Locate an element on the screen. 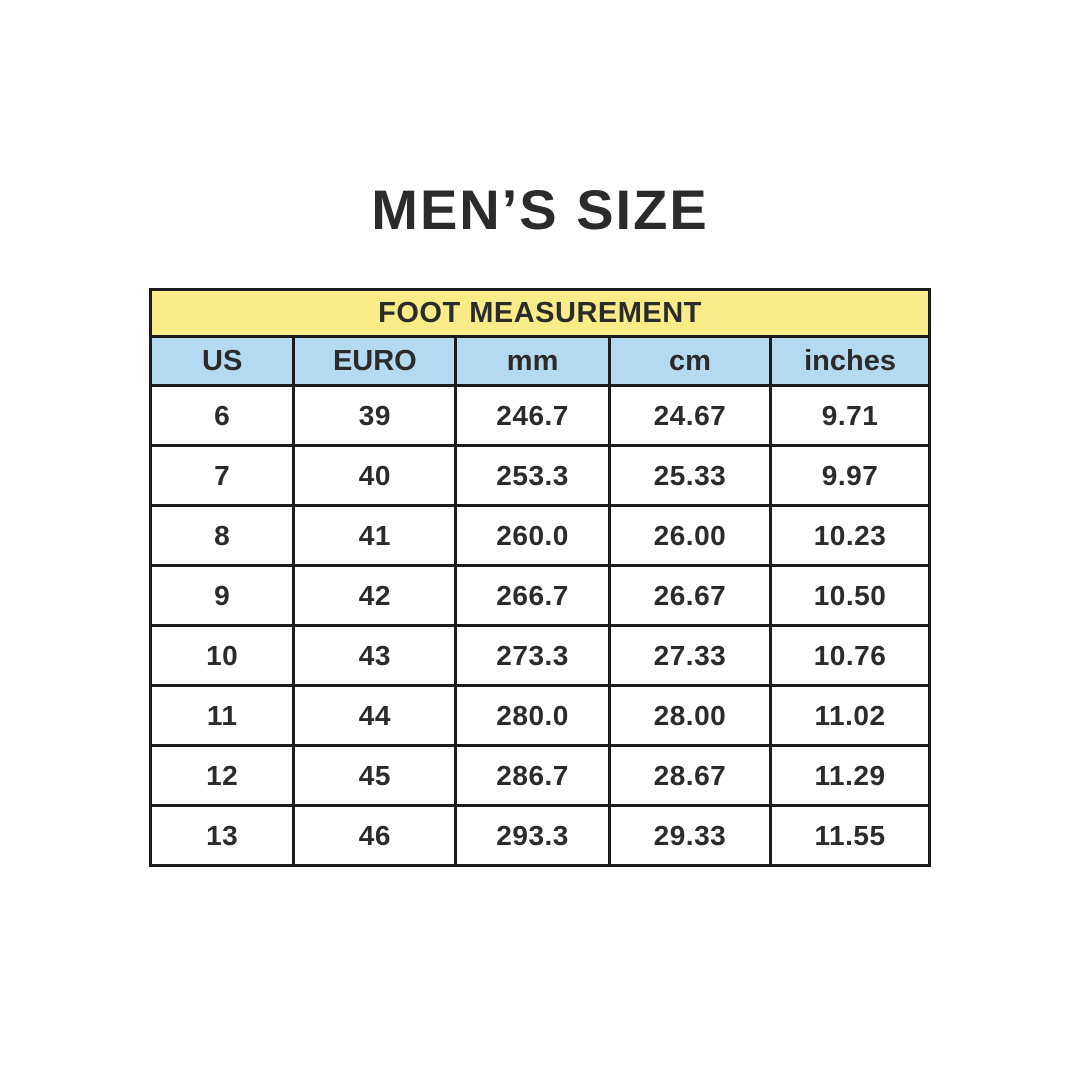 The height and width of the screenshot is (1080, 1080). cell-euro: 45 is located at coordinates (375, 775).